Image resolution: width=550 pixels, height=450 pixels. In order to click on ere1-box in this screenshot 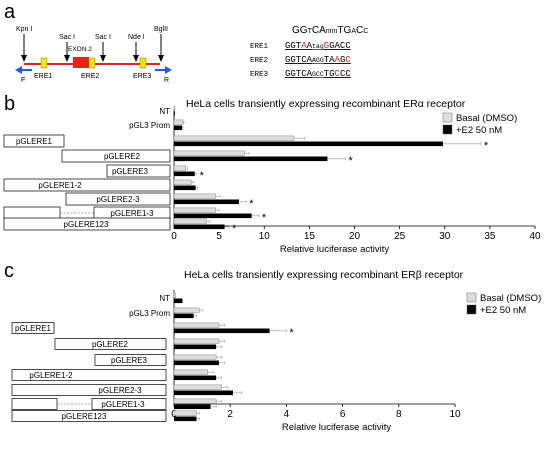, I will do `click(44, 63)`.